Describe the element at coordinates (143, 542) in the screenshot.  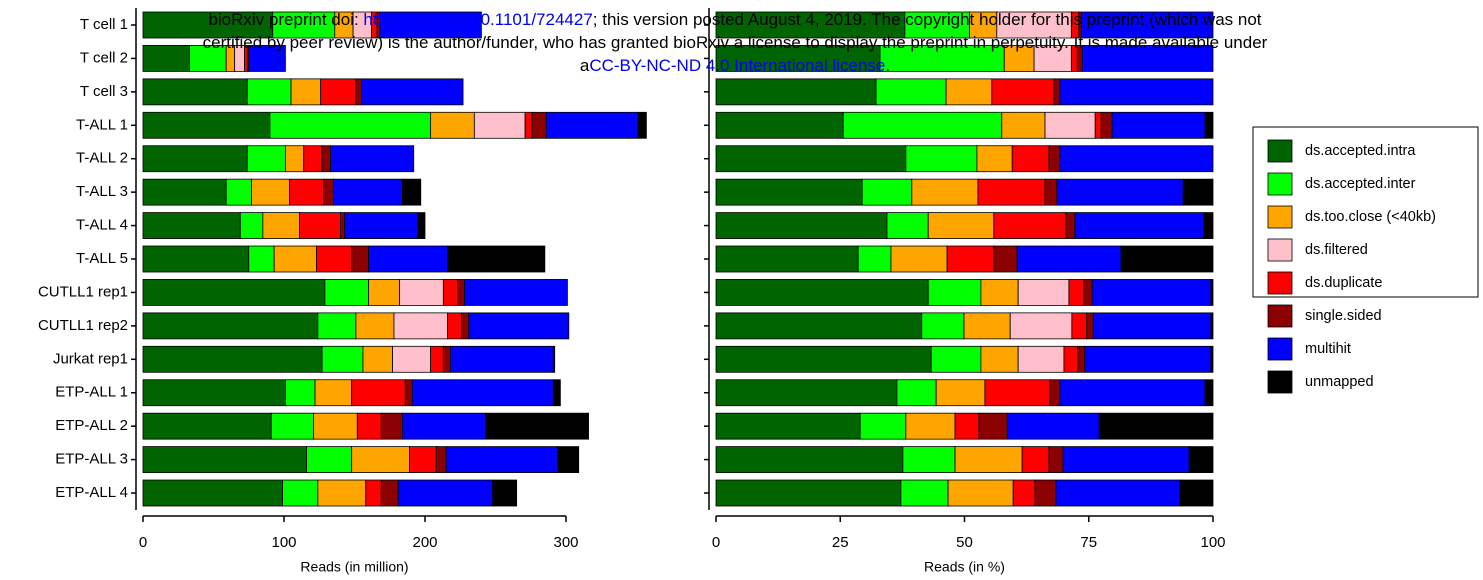
I see `x-tick-label: 0` at that location.